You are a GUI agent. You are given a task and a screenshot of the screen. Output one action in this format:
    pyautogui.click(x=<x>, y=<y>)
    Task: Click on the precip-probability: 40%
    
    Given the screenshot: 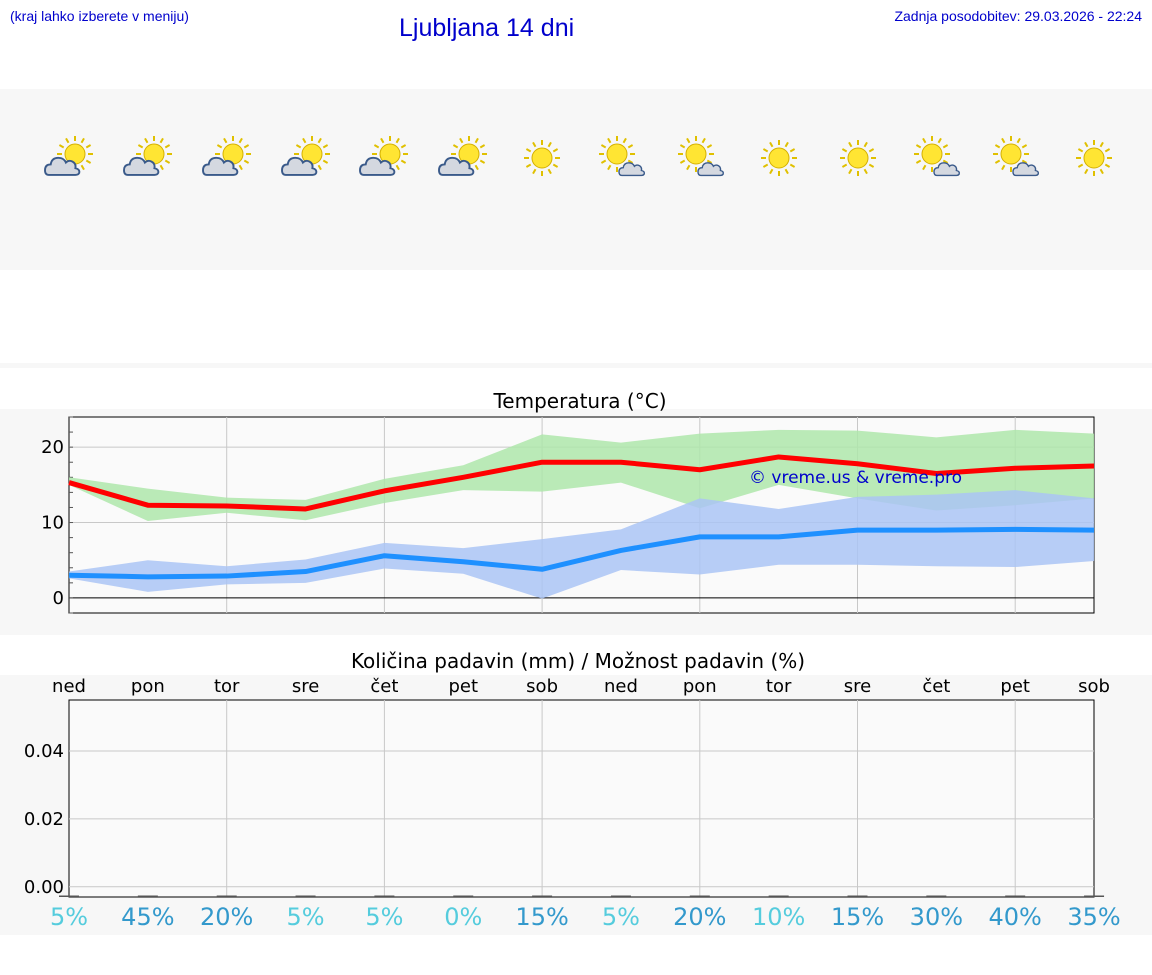 What is the action you would take?
    pyautogui.click(x=1015, y=917)
    